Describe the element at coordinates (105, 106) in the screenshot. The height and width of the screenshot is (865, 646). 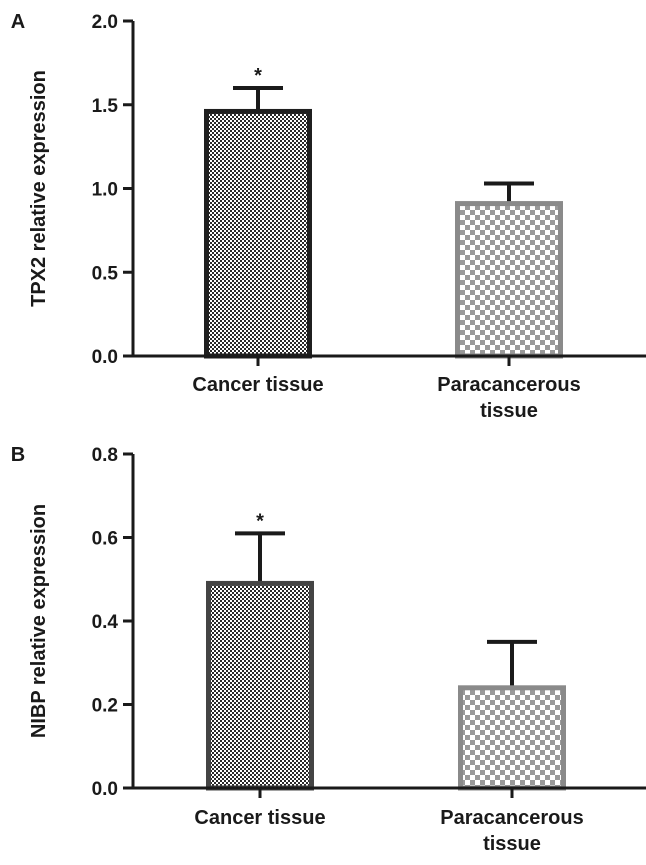
I see `y-tick-label: 1.5` at that location.